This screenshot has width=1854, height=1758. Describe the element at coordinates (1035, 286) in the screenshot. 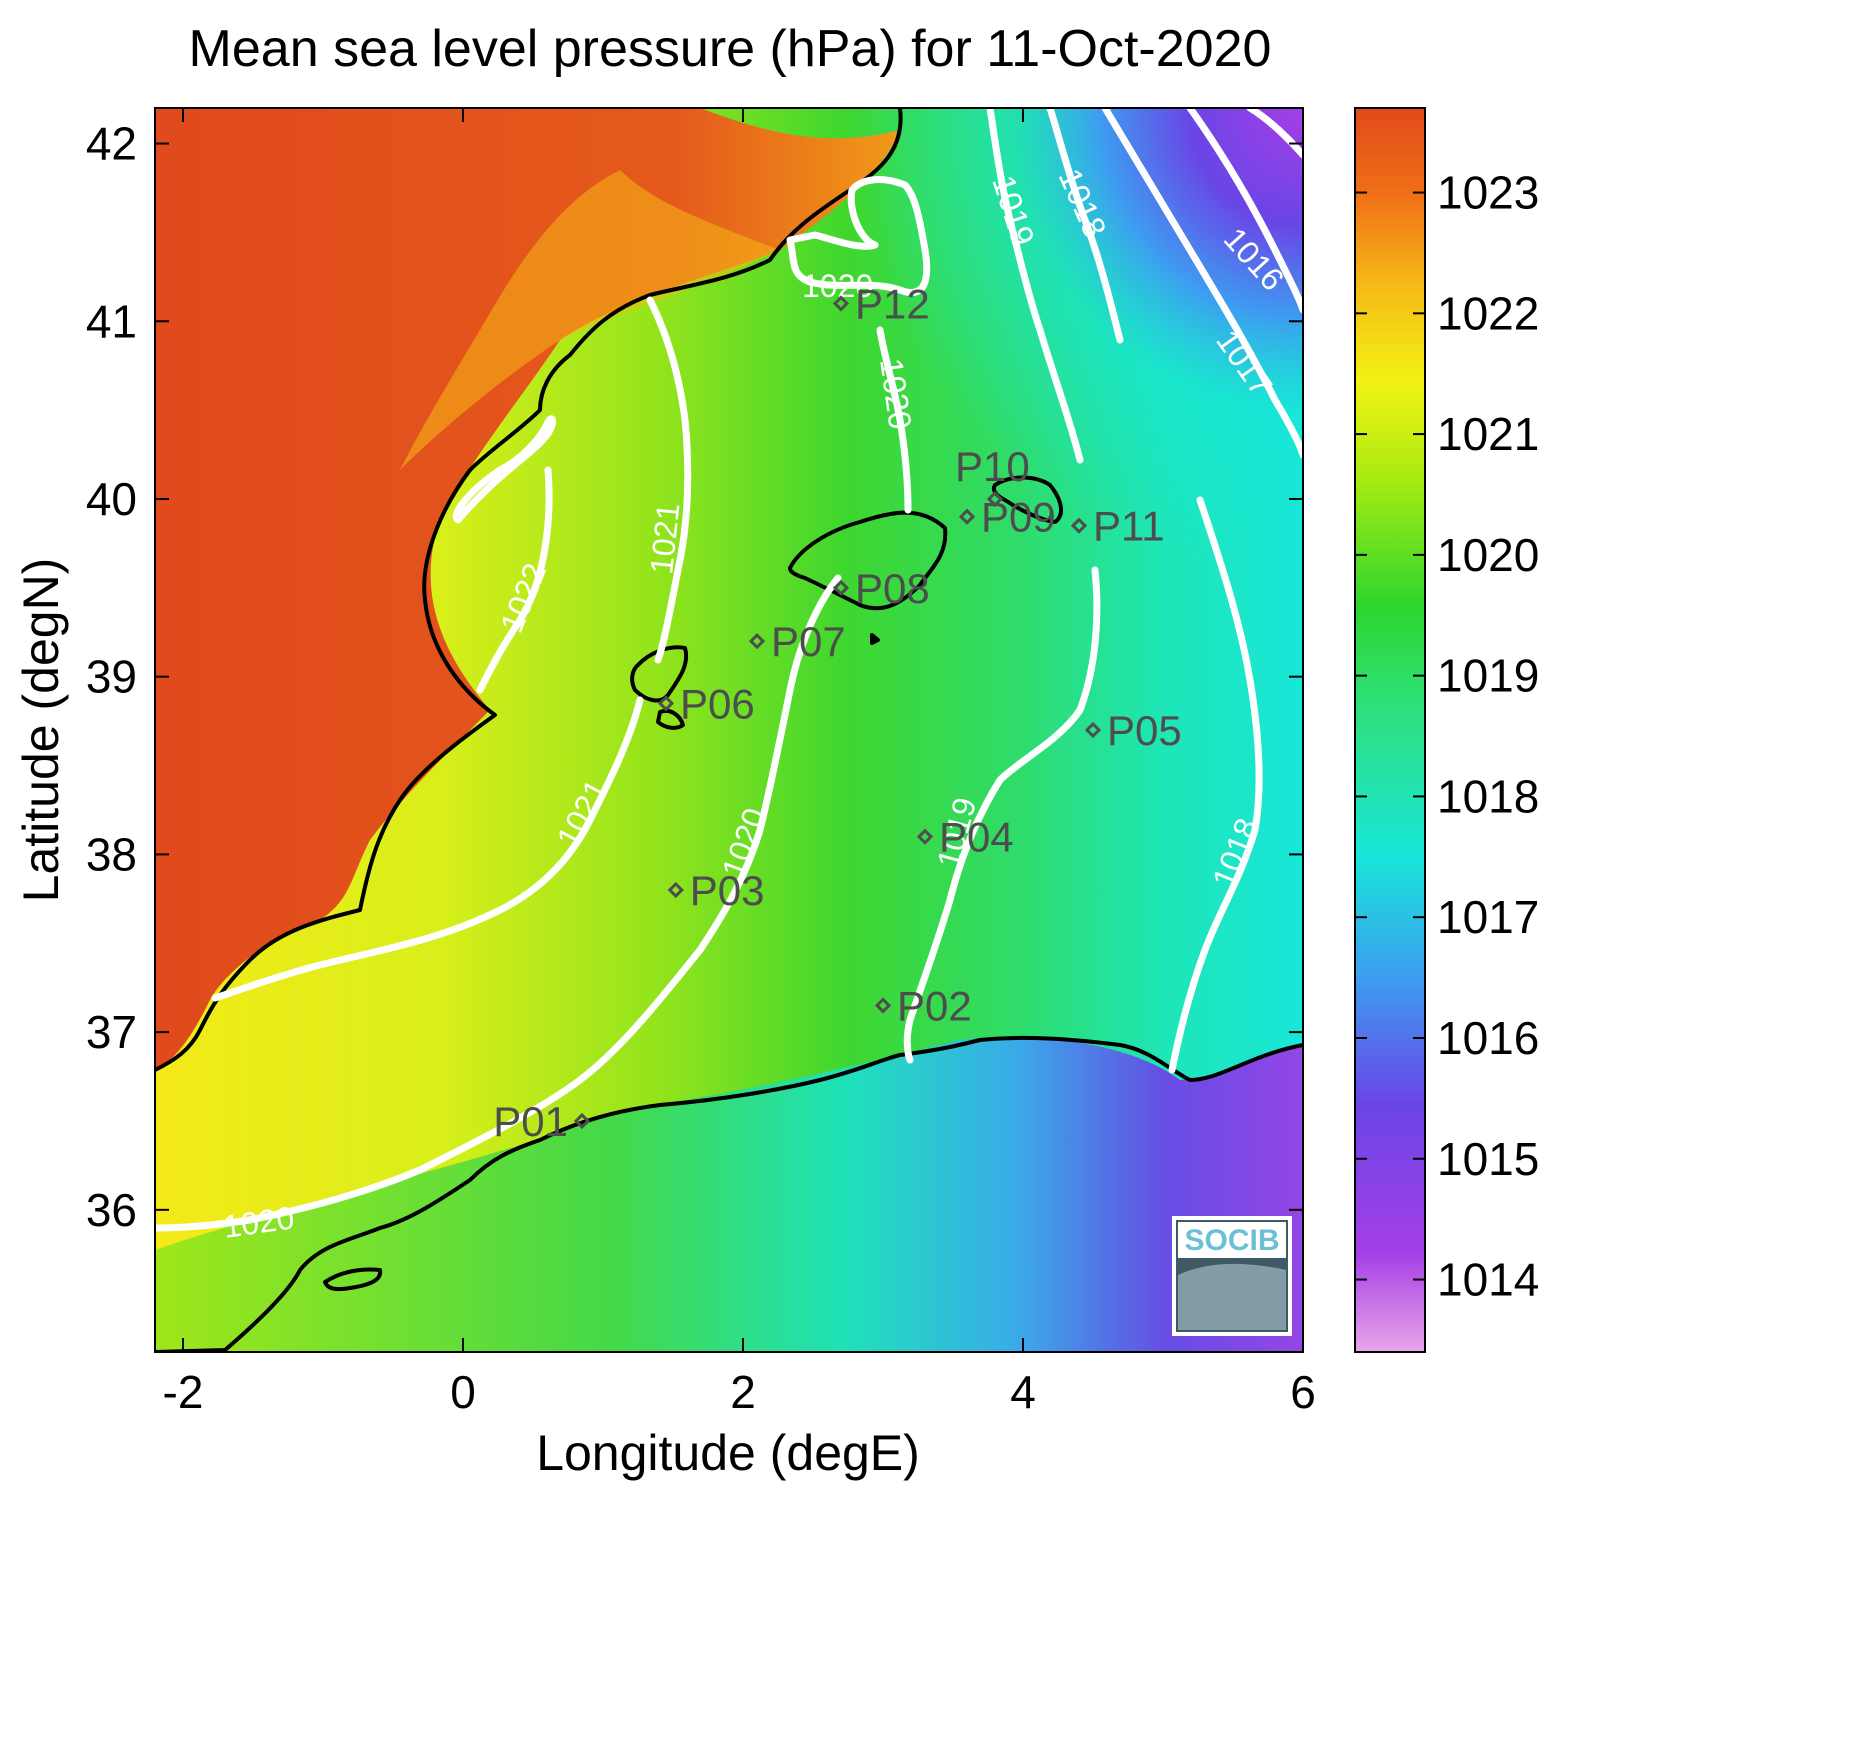

I see `contour-1019-north` at that location.